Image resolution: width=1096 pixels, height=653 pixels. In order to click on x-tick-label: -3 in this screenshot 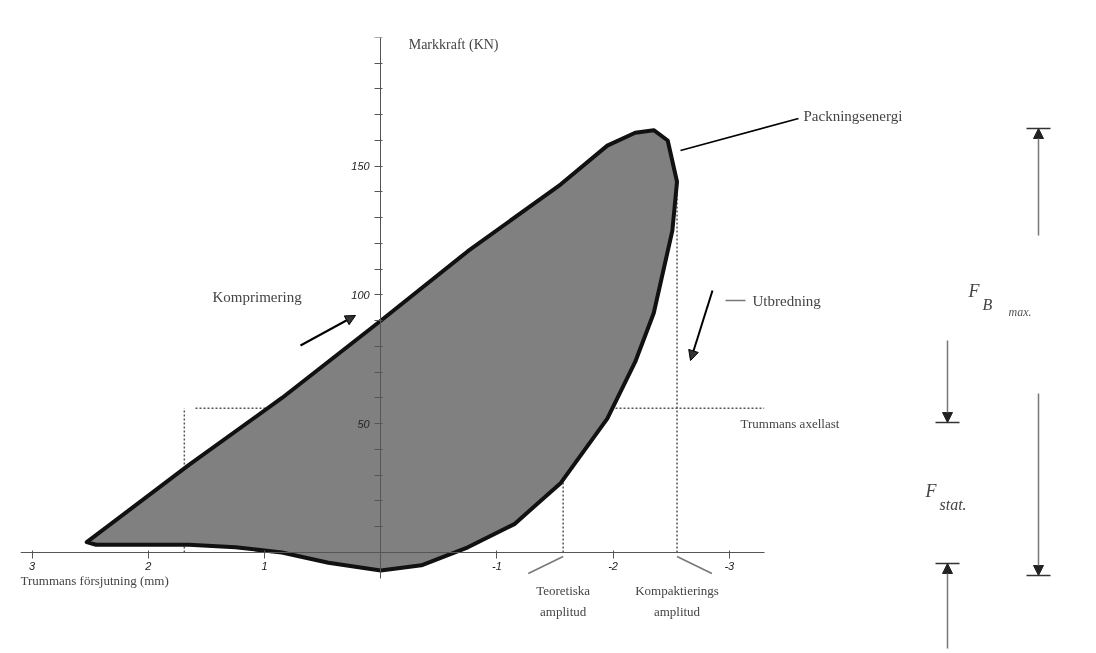, I will do `click(730, 566)`.